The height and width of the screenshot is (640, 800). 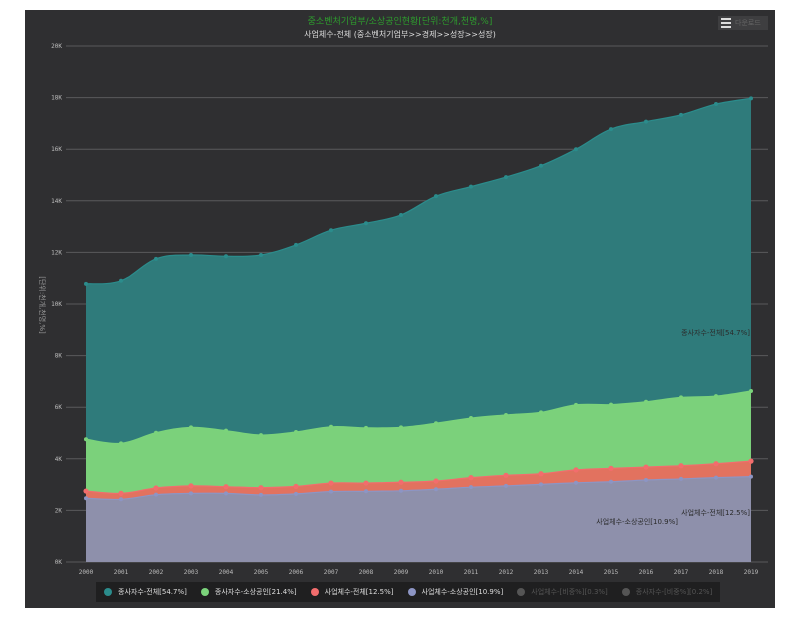 I want to click on legend-item-employees-share: 종사자수-[비중%][0.2%], so click(x=666, y=592).